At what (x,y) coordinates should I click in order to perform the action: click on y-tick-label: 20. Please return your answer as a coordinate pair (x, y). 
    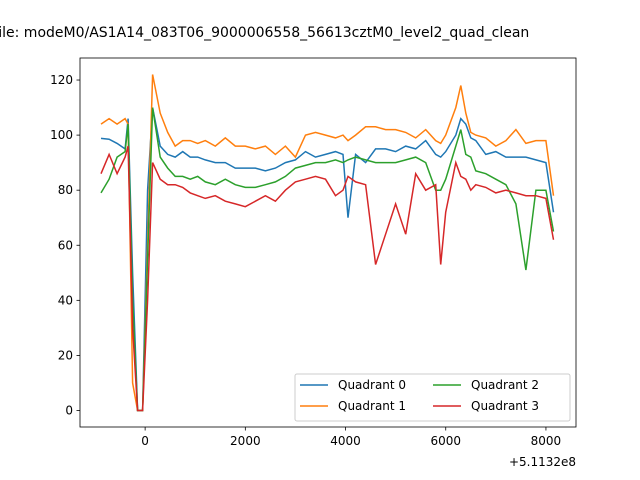
    Looking at the image, I should click on (65, 355).